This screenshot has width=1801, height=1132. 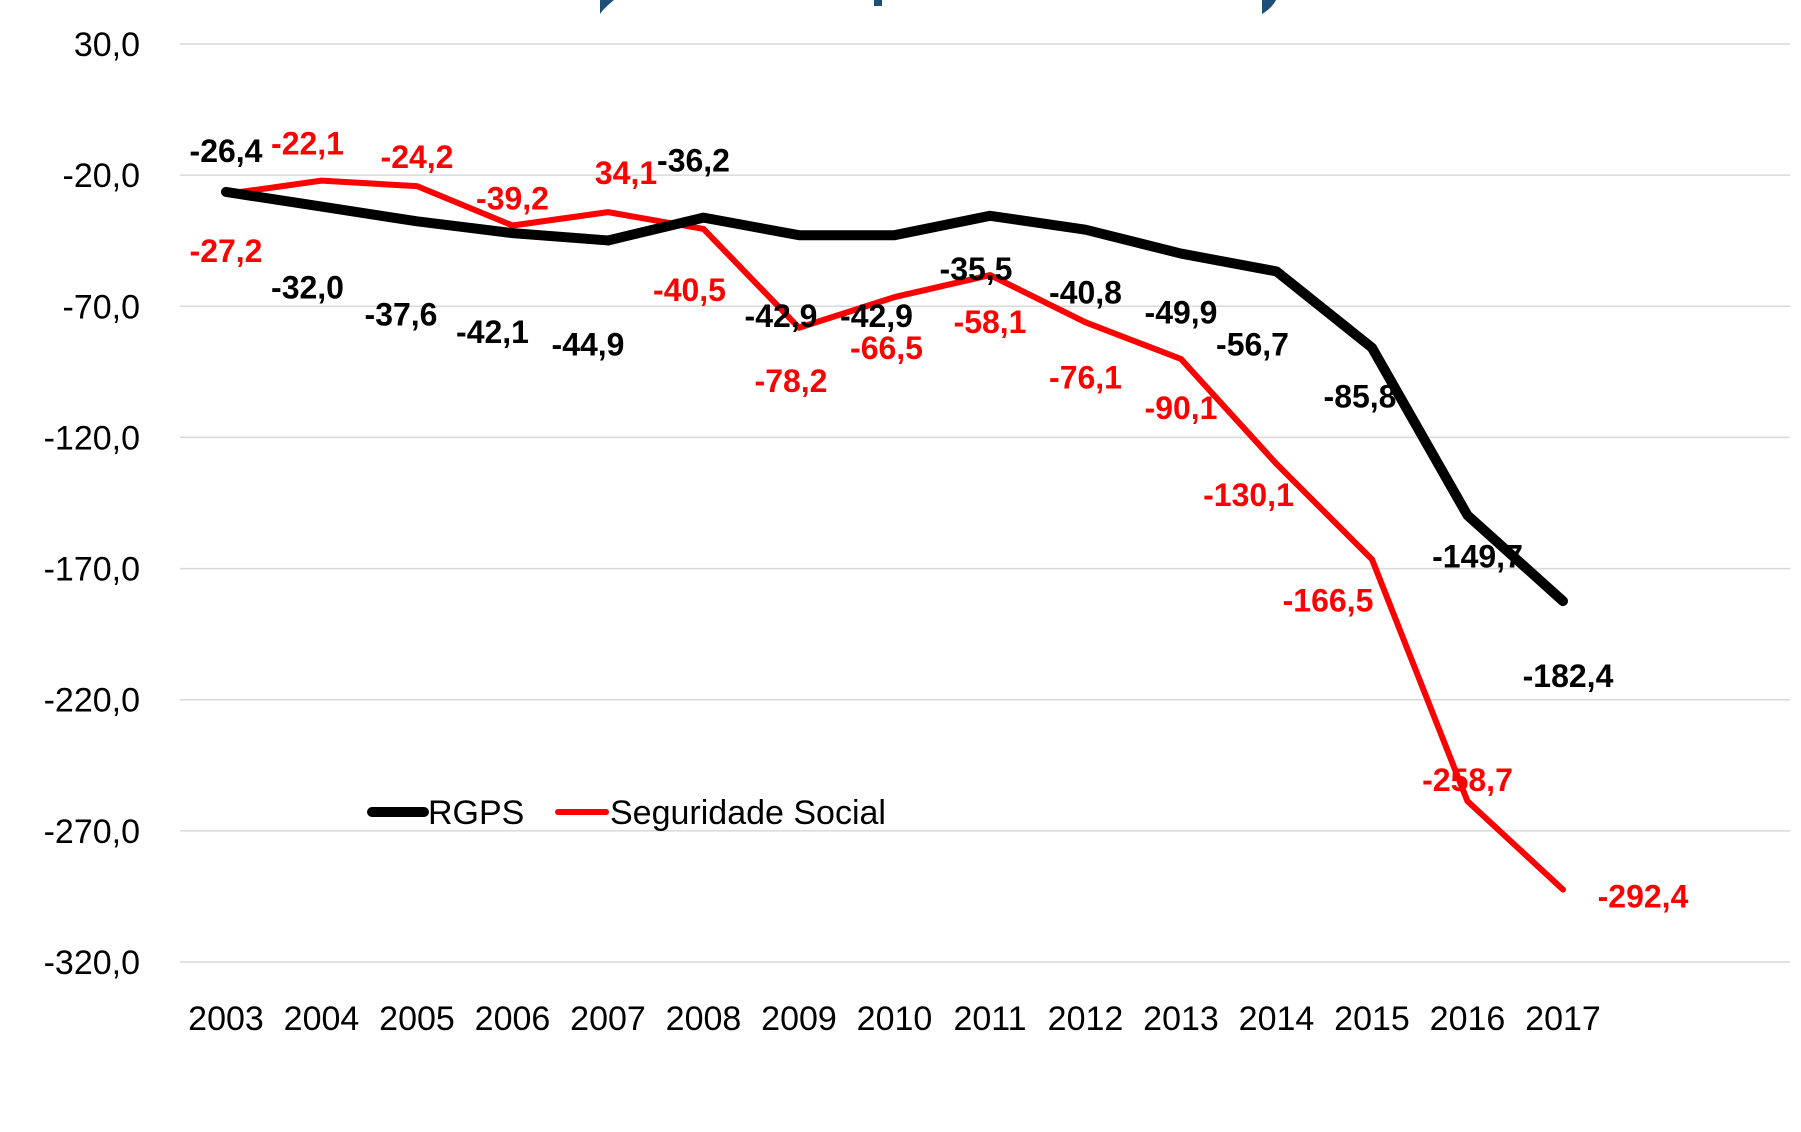 What do you see at coordinates (1181, 1019) in the screenshot?
I see `x-tick-label: 2013` at bounding box center [1181, 1019].